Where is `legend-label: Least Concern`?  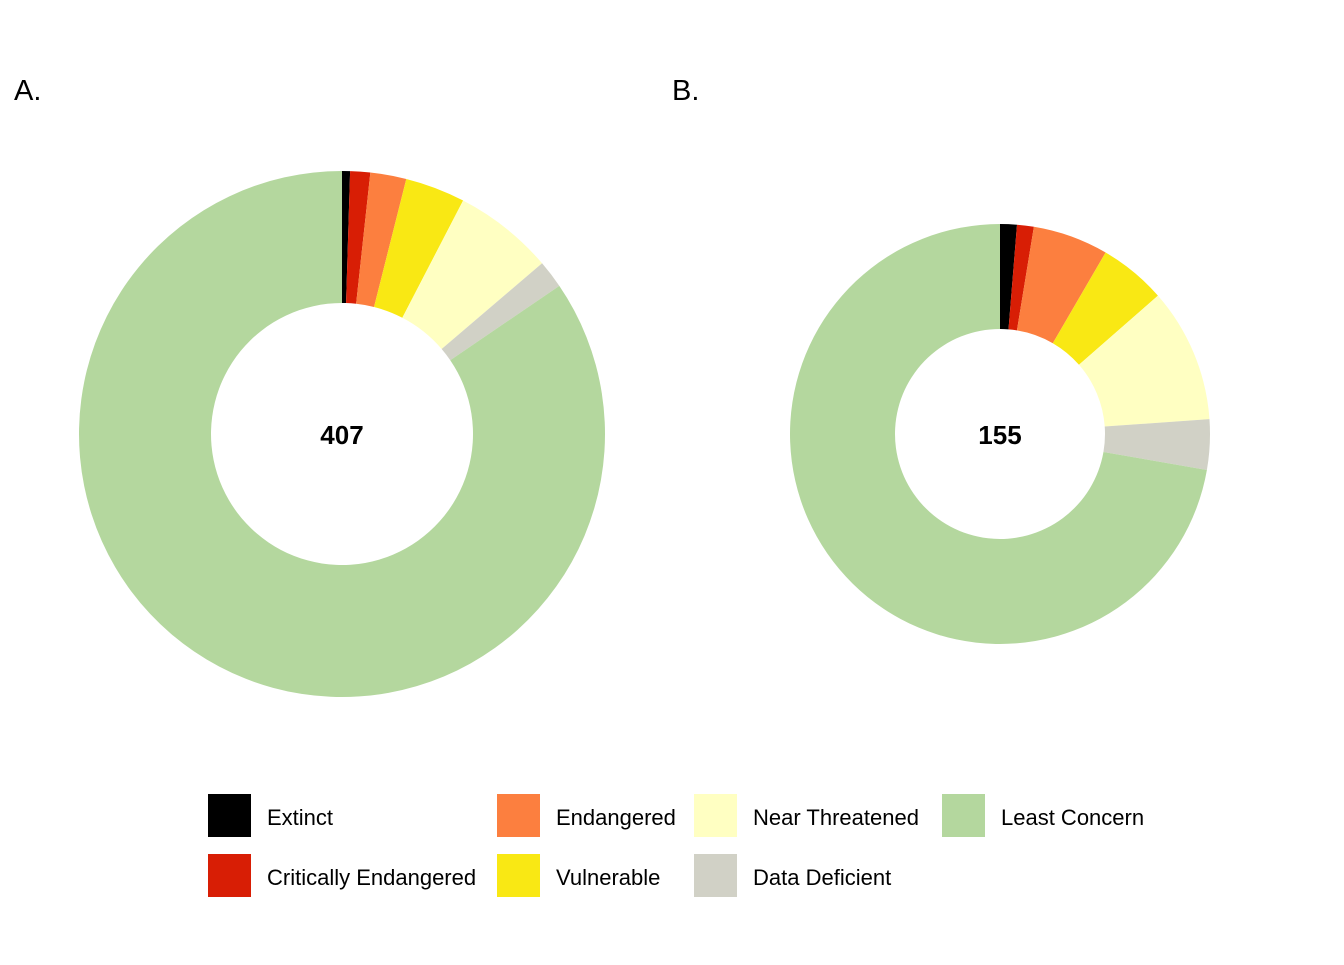 legend-label: Least Concern is located at coordinates (1072, 817).